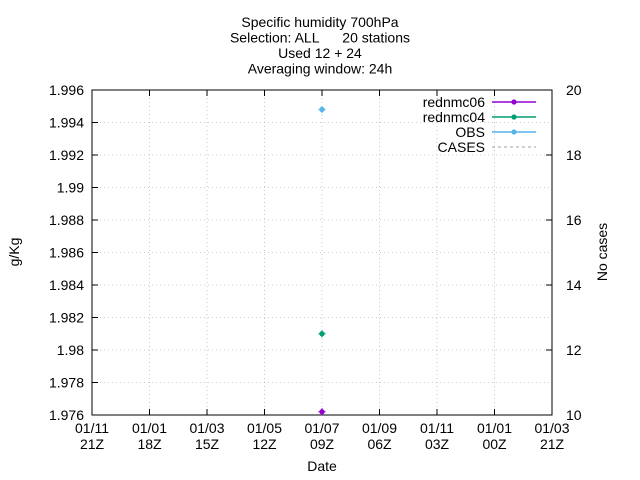 The height and width of the screenshot is (480, 640). What do you see at coordinates (322, 261) in the screenshot?
I see `data-points` at bounding box center [322, 261].